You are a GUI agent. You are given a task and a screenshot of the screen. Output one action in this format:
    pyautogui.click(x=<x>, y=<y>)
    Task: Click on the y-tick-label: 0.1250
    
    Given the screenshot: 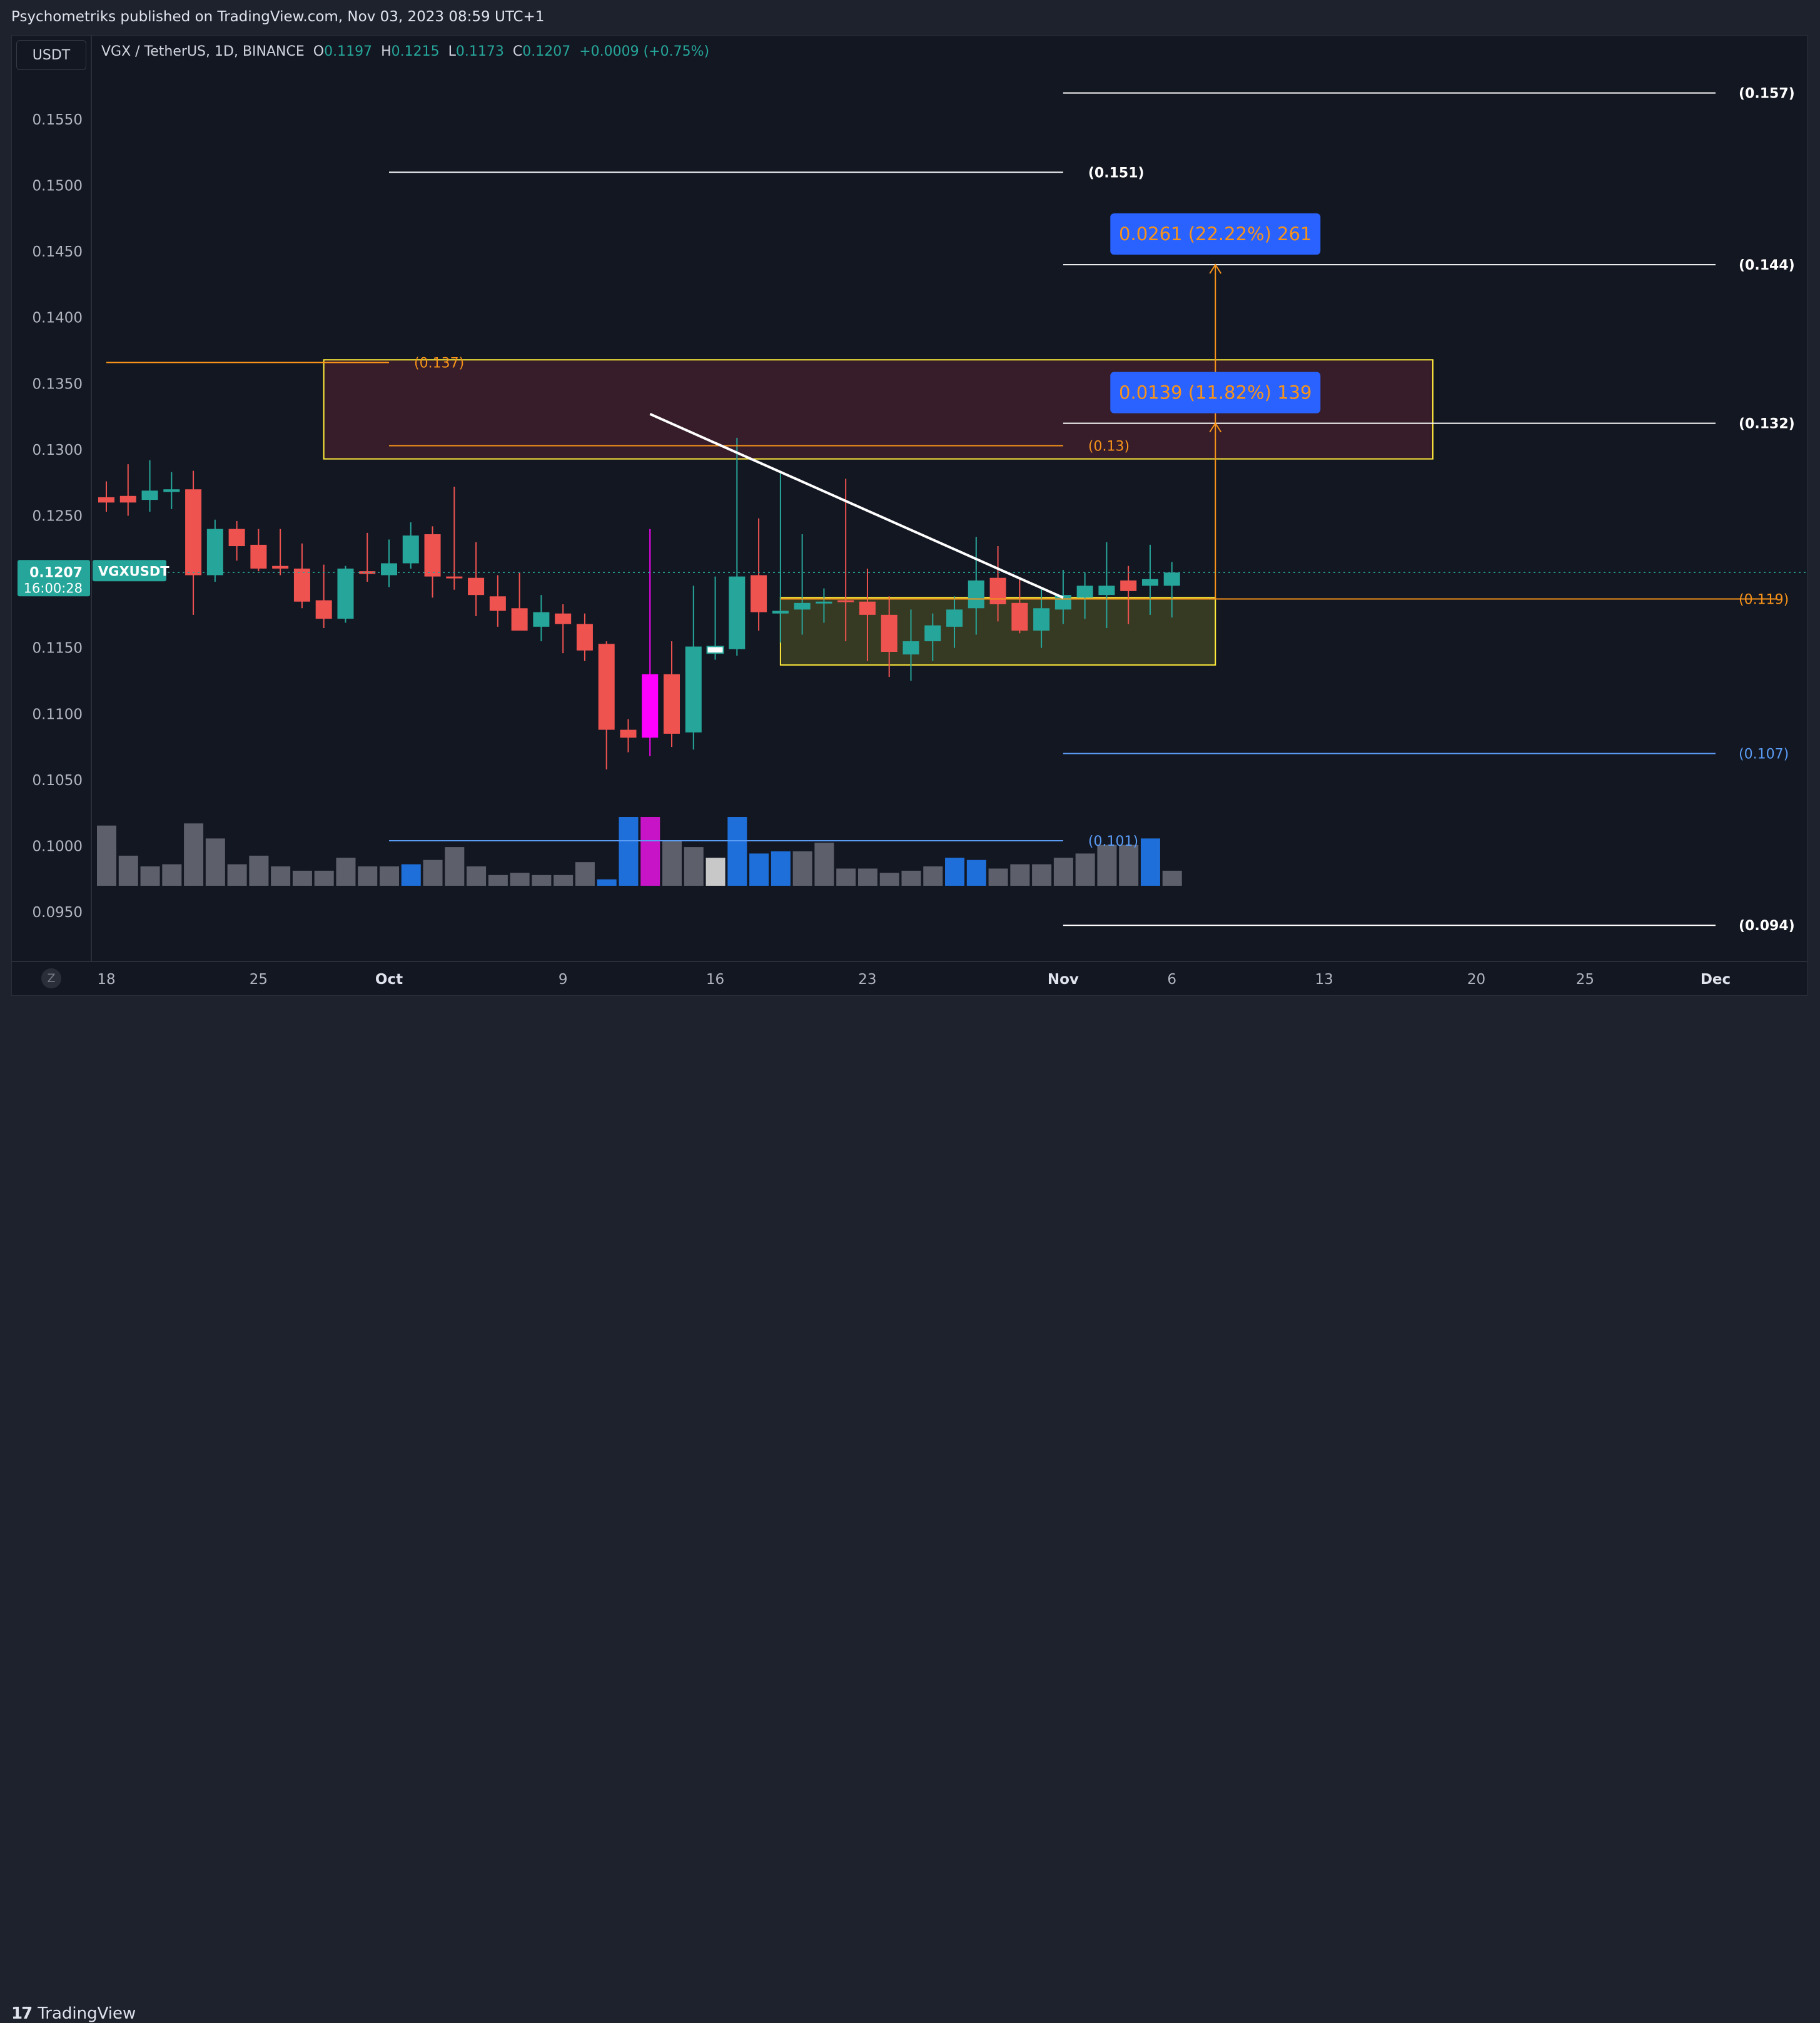 What is the action you would take?
    pyautogui.click(x=58, y=516)
    